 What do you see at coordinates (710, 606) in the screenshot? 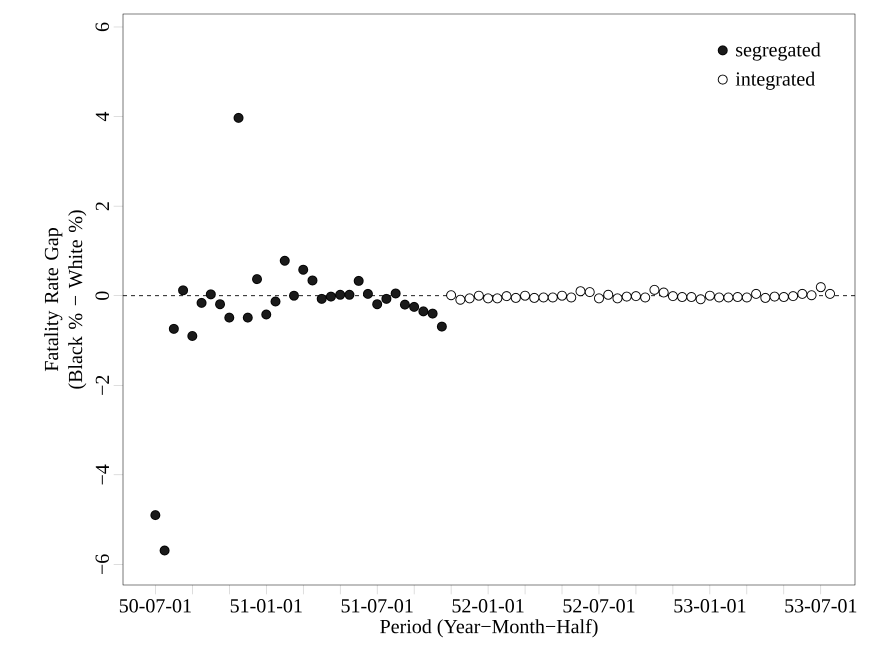
I see `x-tick-label: 53-01-01` at bounding box center [710, 606].